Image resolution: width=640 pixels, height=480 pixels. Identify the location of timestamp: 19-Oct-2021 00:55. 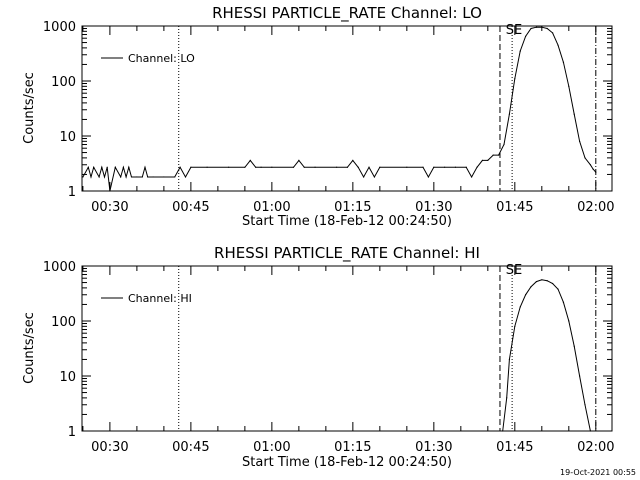
(598, 472).